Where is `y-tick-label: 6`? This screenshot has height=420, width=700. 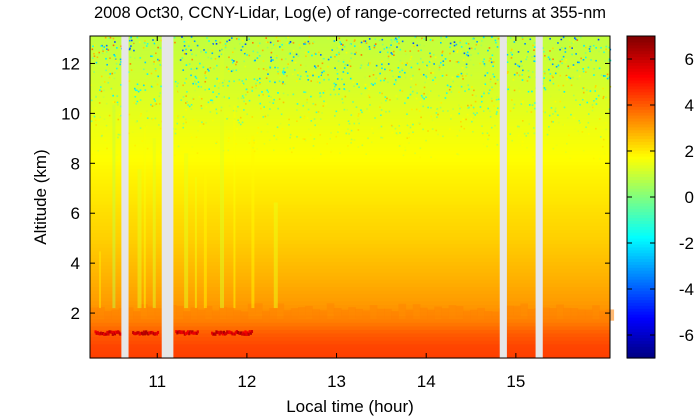 y-tick-label: 6 is located at coordinates (75, 213).